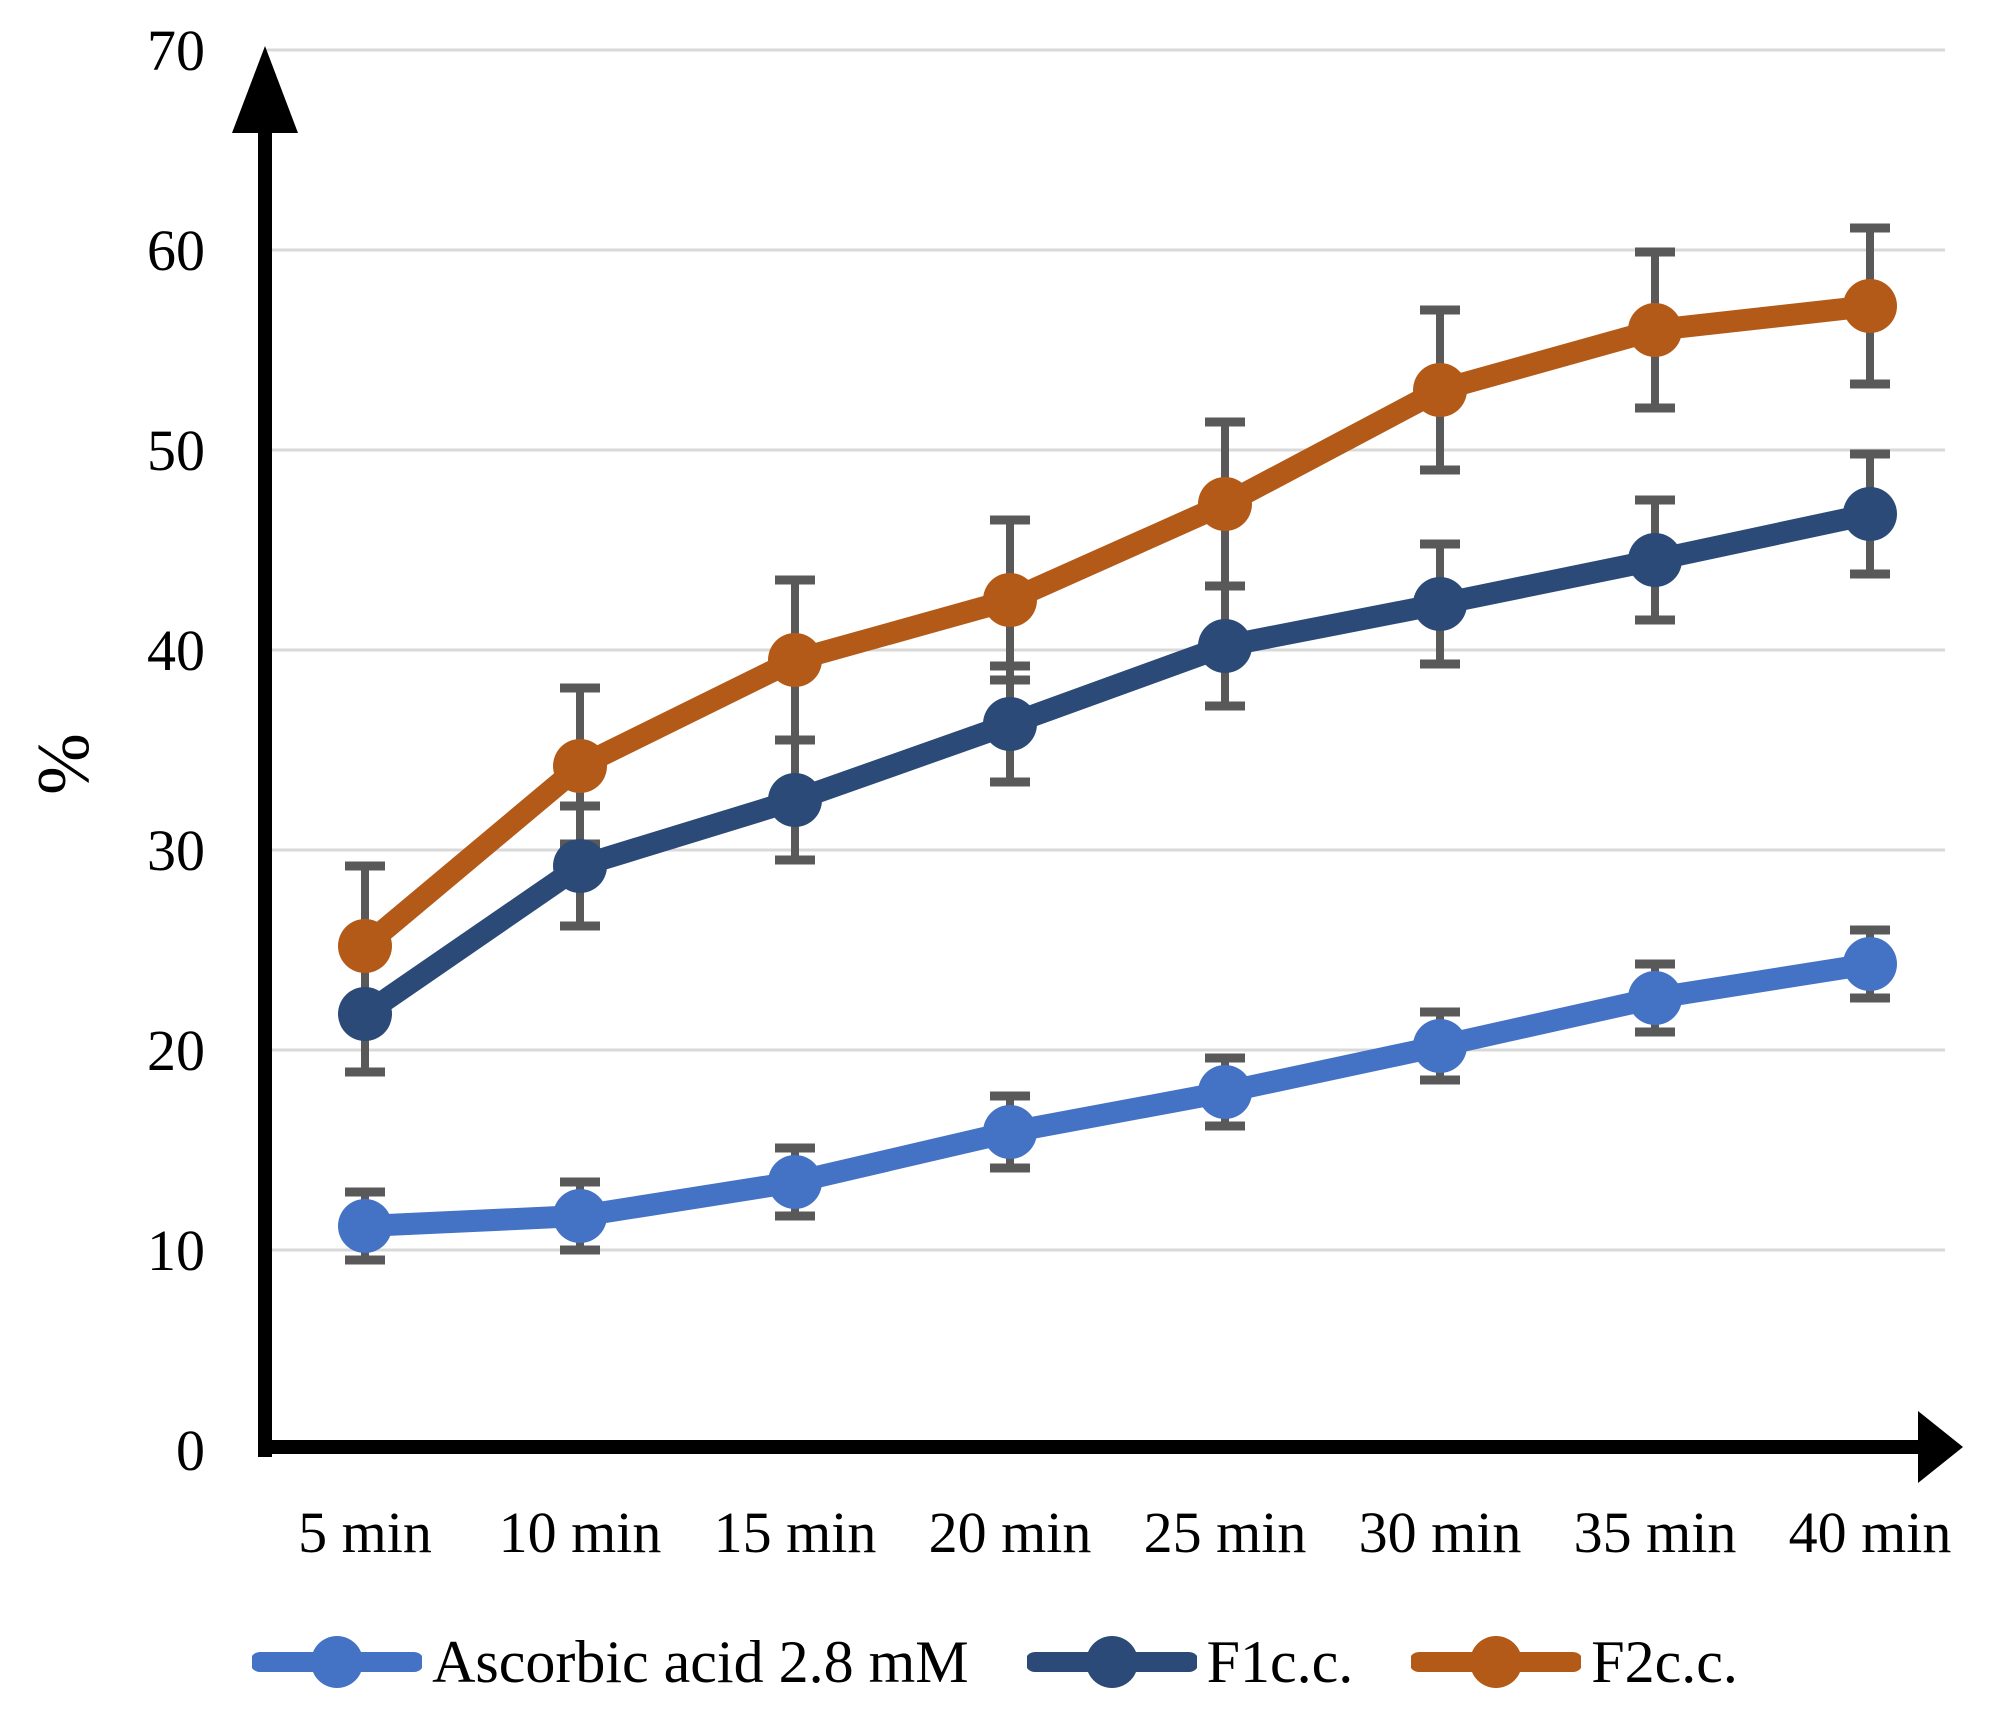 This screenshot has width=1990, height=1724. I want to click on y-tick-label: 10, so click(176, 1250).